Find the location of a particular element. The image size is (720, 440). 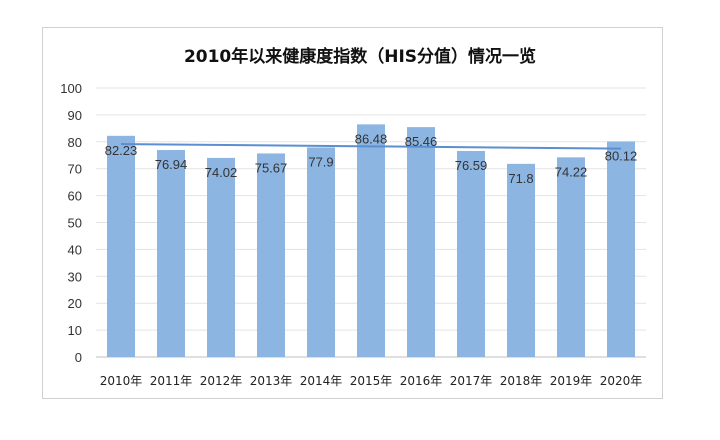

y-tick-label: 10 is located at coordinates (75, 330).